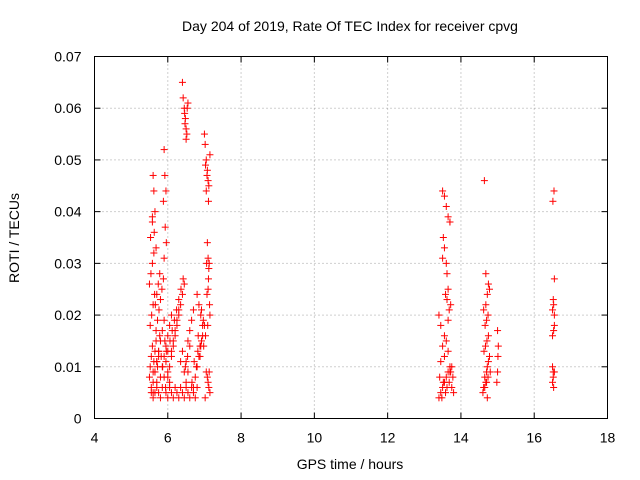 This screenshot has height=480, width=640. Describe the element at coordinates (67, 57) in the screenshot. I see `y-tick-label: 0.07` at that location.